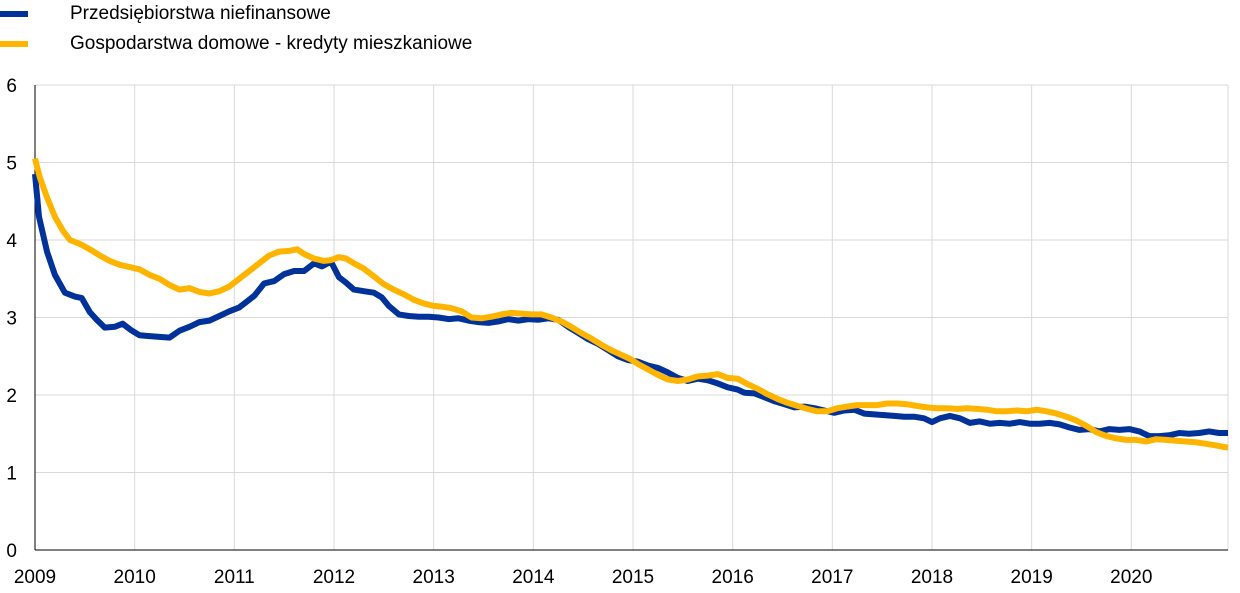 The height and width of the screenshot is (593, 1240). Describe the element at coordinates (533, 577) in the screenshot. I see `x-tick-label-2014: 2014` at that location.